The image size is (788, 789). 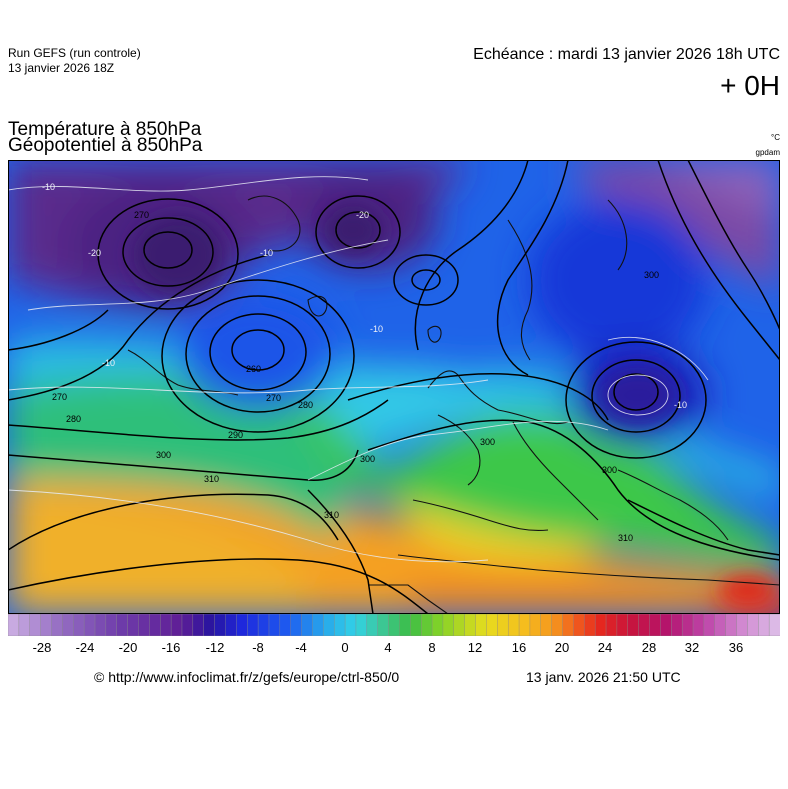 What do you see at coordinates (692, 647) in the screenshot?
I see `colorbar-tick: 32` at bounding box center [692, 647].